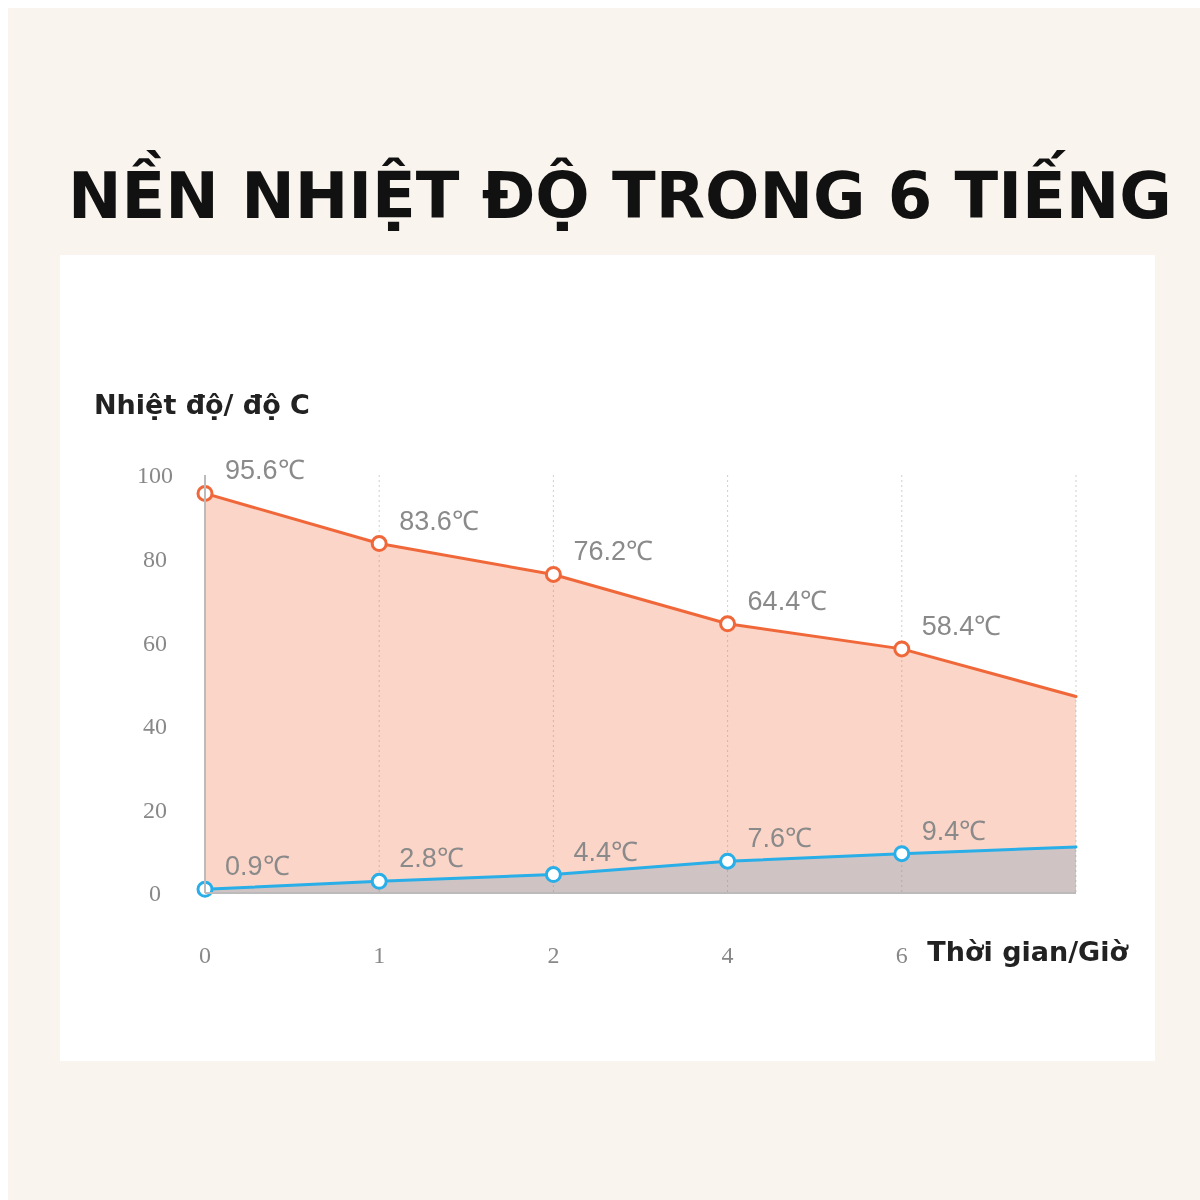  What do you see at coordinates (257, 866) in the screenshot?
I see `data-label: 0.9℃` at bounding box center [257, 866].